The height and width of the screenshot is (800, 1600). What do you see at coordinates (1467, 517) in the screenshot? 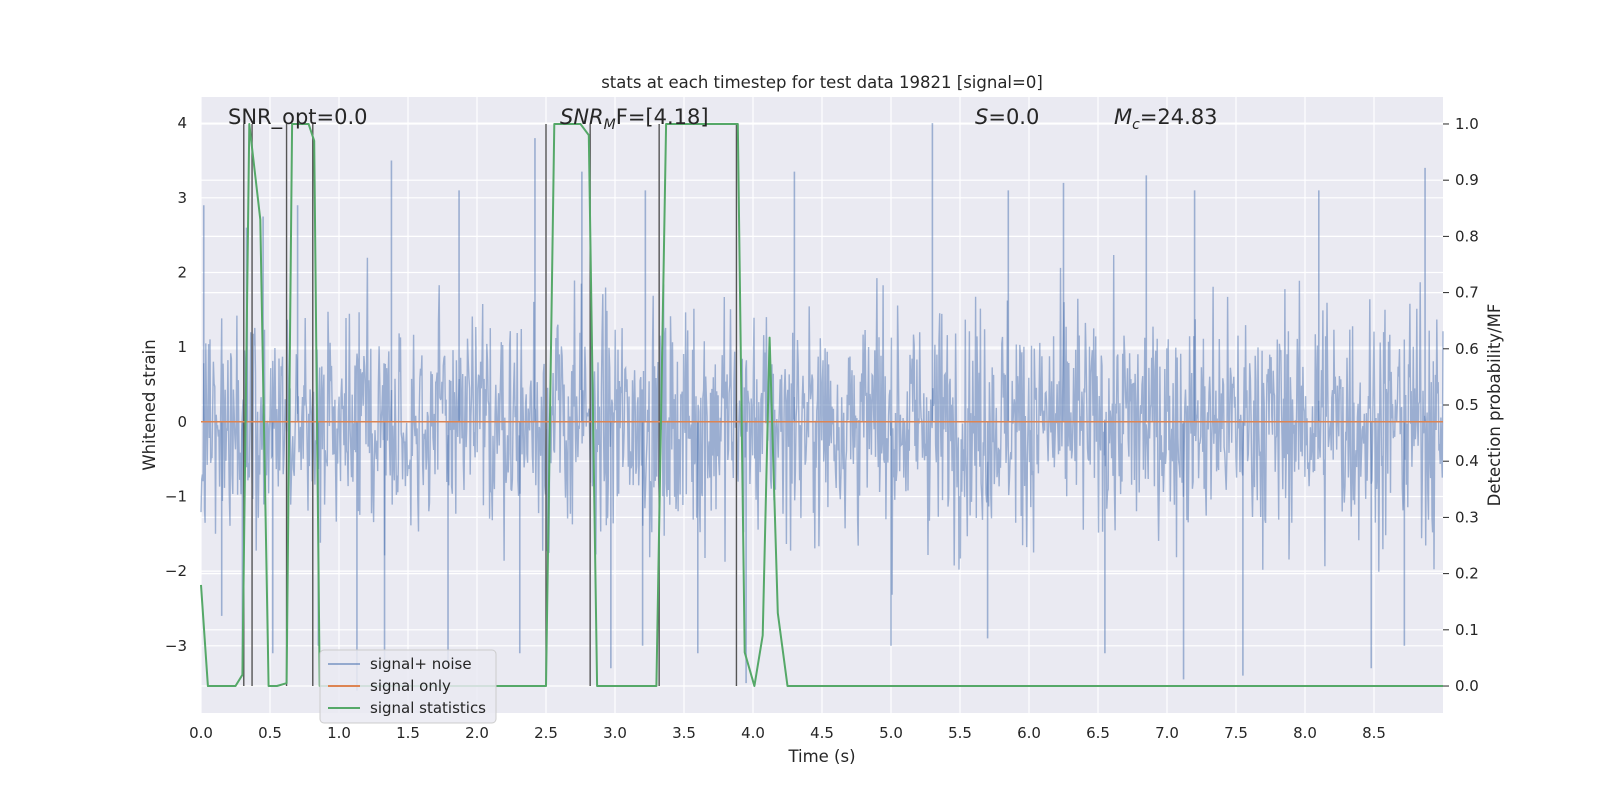
I see `right-y-tick-label: 0.3` at bounding box center [1467, 517].